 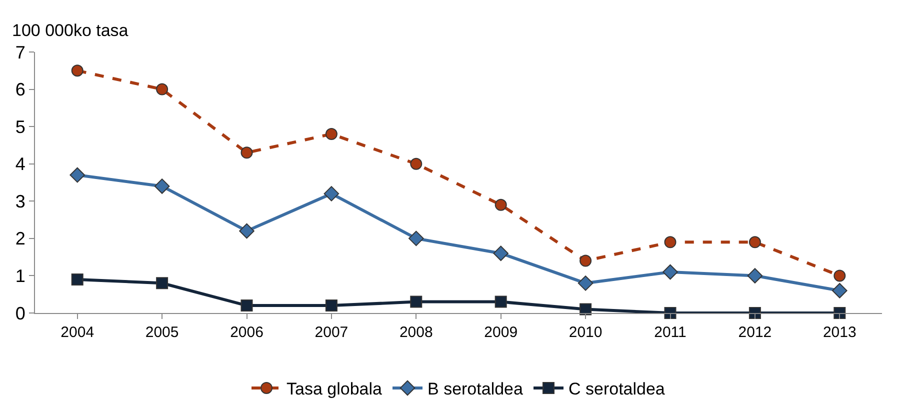 I want to click on y-tick-label: 6, so click(x=20, y=90).